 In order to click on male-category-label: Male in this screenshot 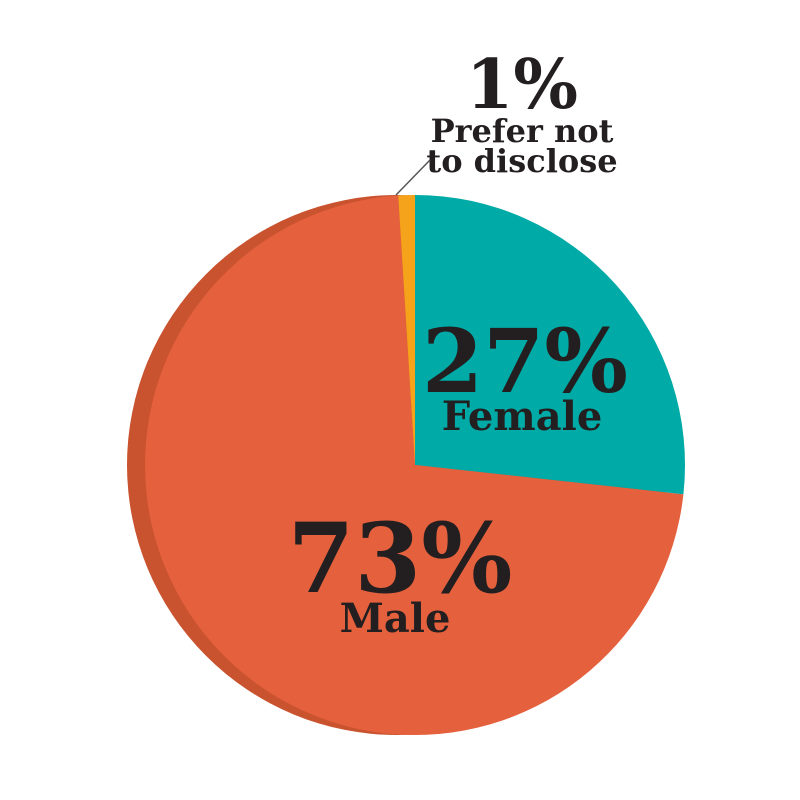, I will do `click(395, 618)`.